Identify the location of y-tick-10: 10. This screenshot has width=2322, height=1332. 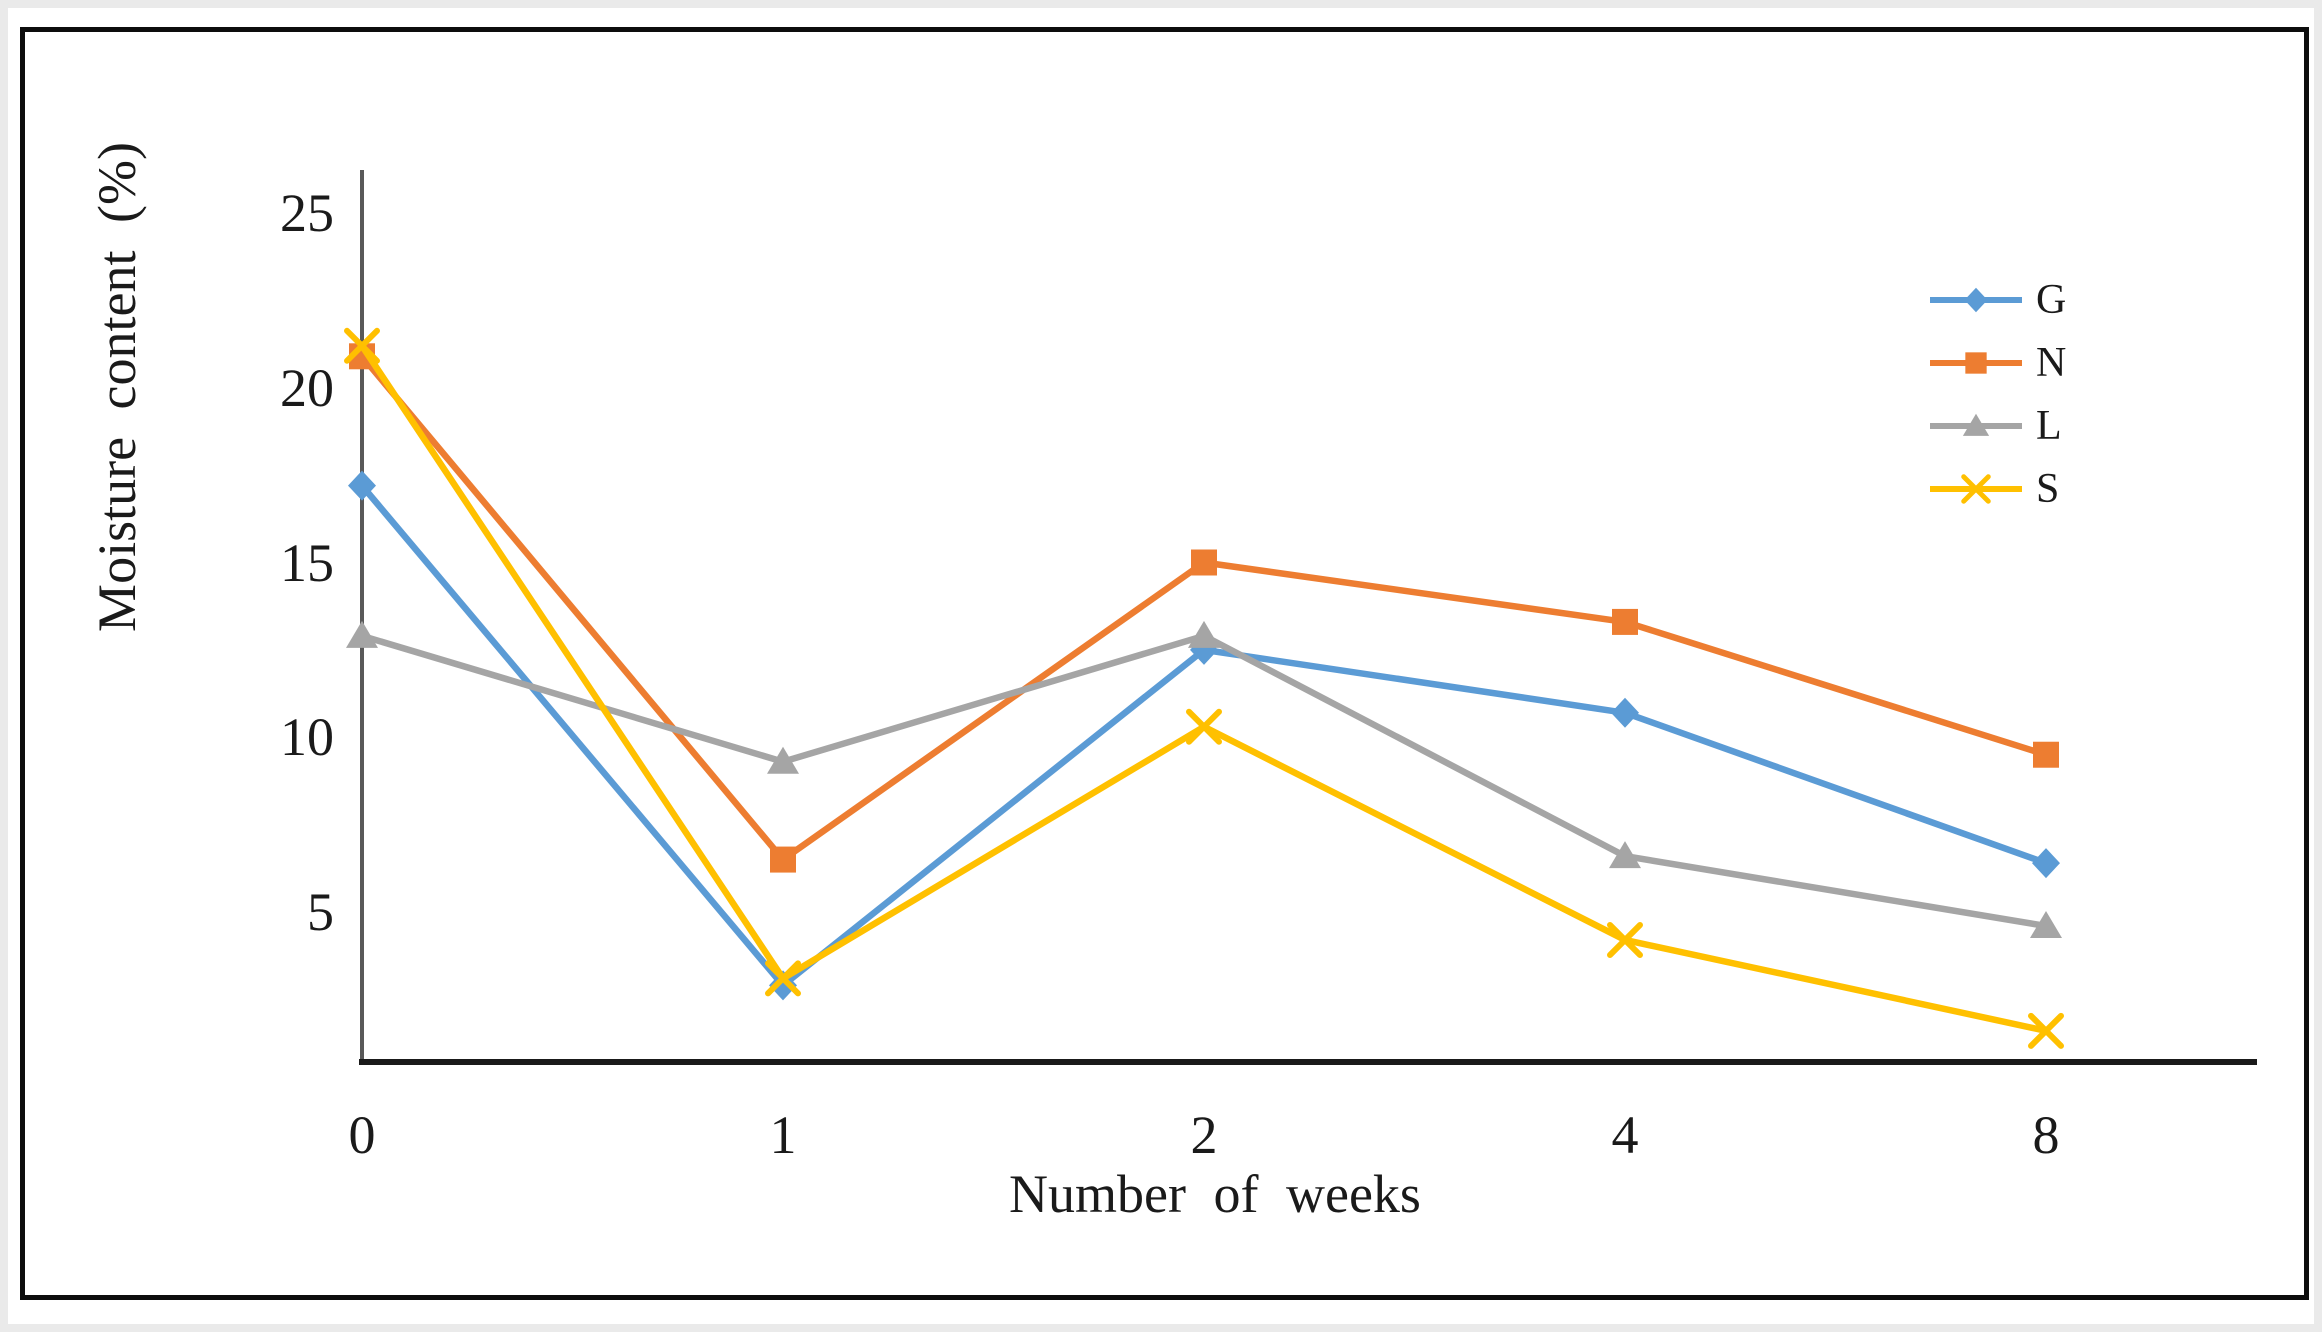
(307, 737).